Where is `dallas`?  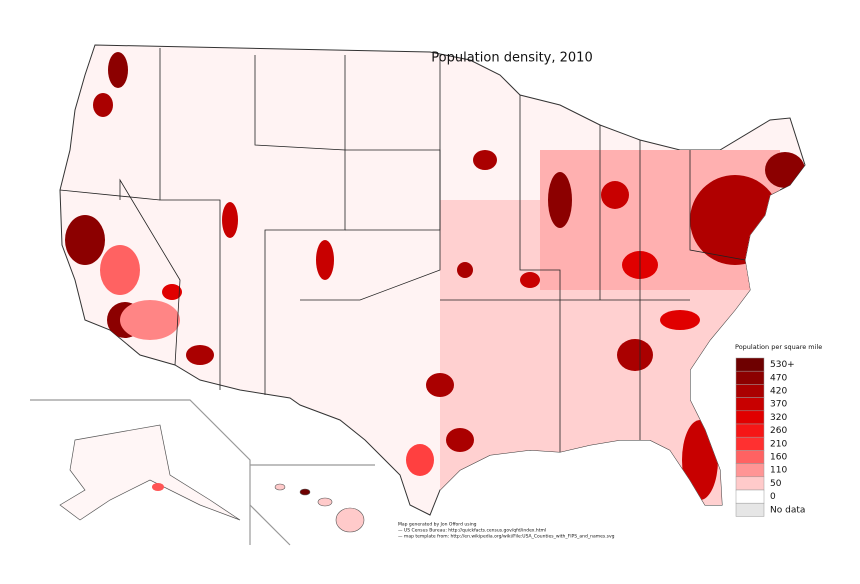
dallas is located at coordinates (440, 385).